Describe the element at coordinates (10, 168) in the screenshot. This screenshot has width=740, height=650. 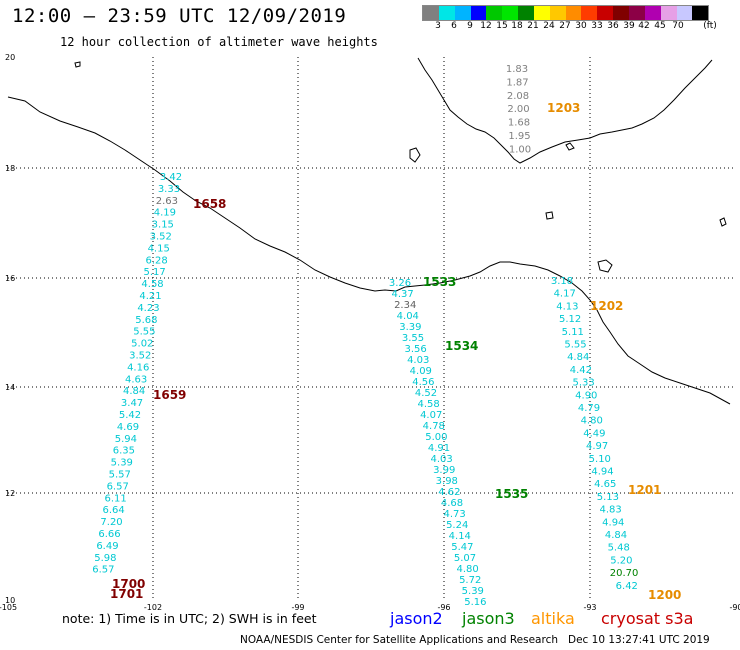
I see `latitude-tick-label: 18` at that location.